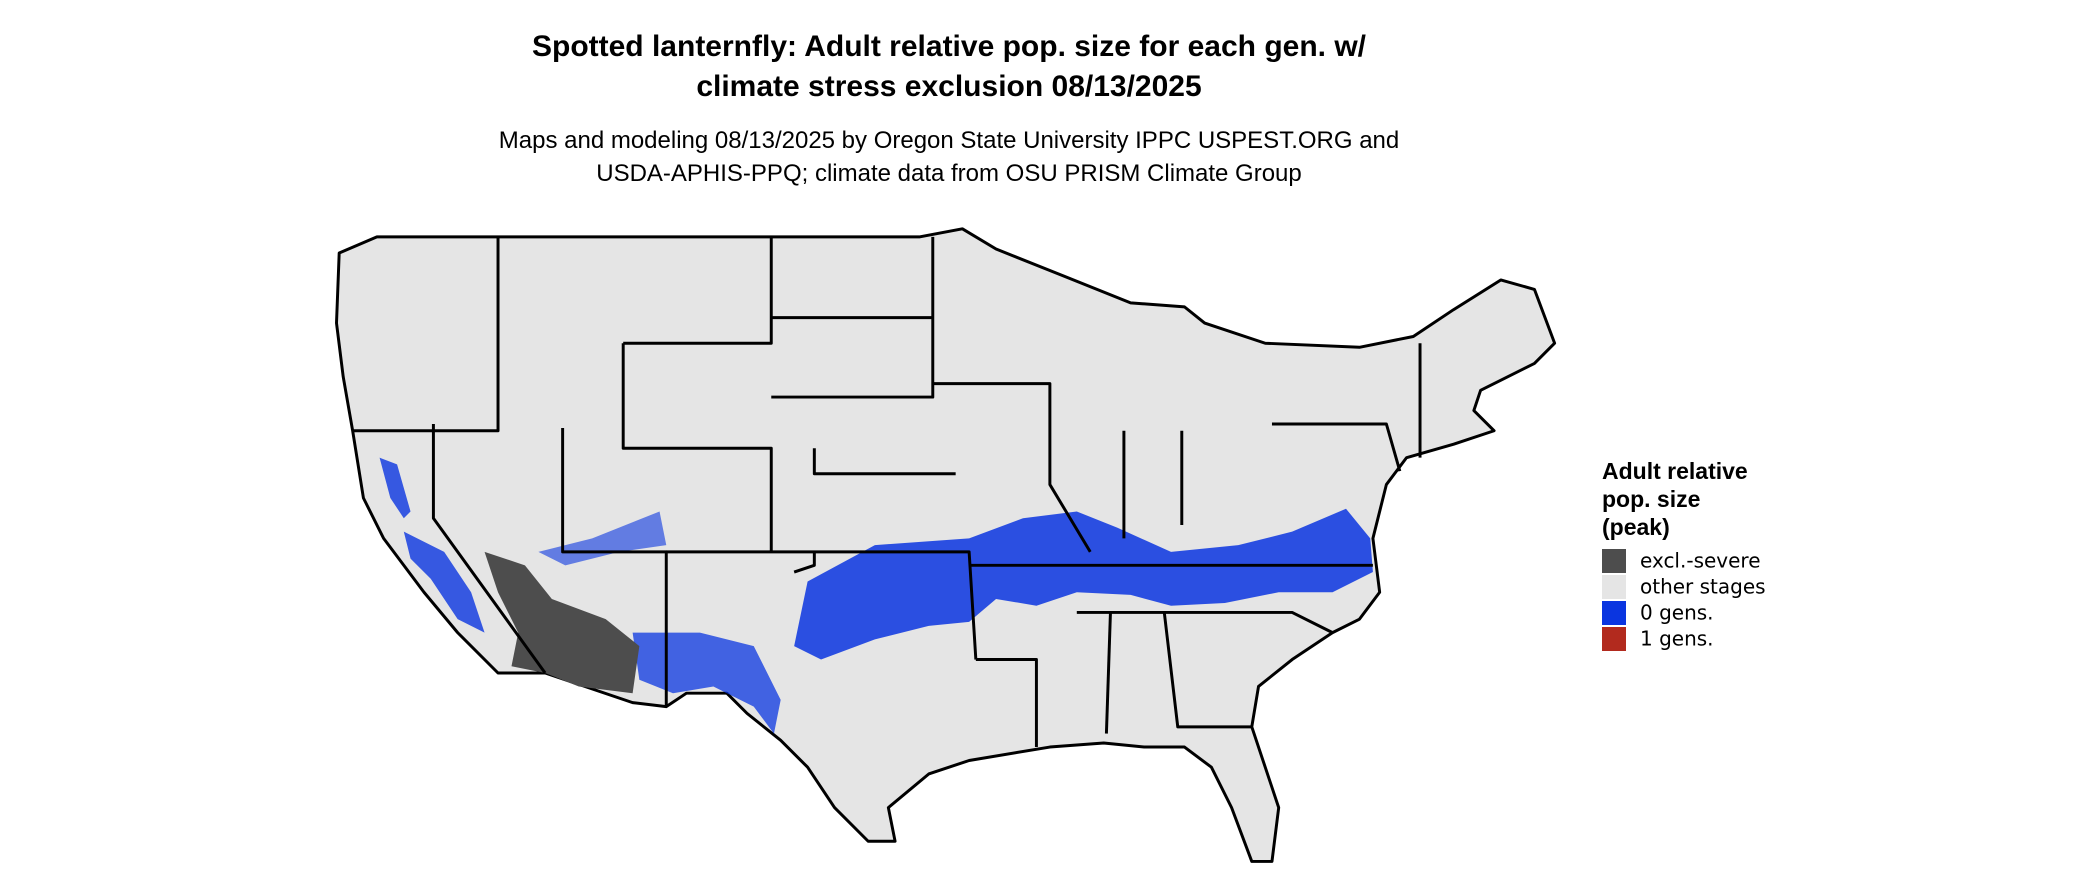 Image resolution: width=2100 pixels, height=892 pixels. Describe the element at coordinates (1703, 587) in the screenshot. I see `legend-label: other stages` at that location.